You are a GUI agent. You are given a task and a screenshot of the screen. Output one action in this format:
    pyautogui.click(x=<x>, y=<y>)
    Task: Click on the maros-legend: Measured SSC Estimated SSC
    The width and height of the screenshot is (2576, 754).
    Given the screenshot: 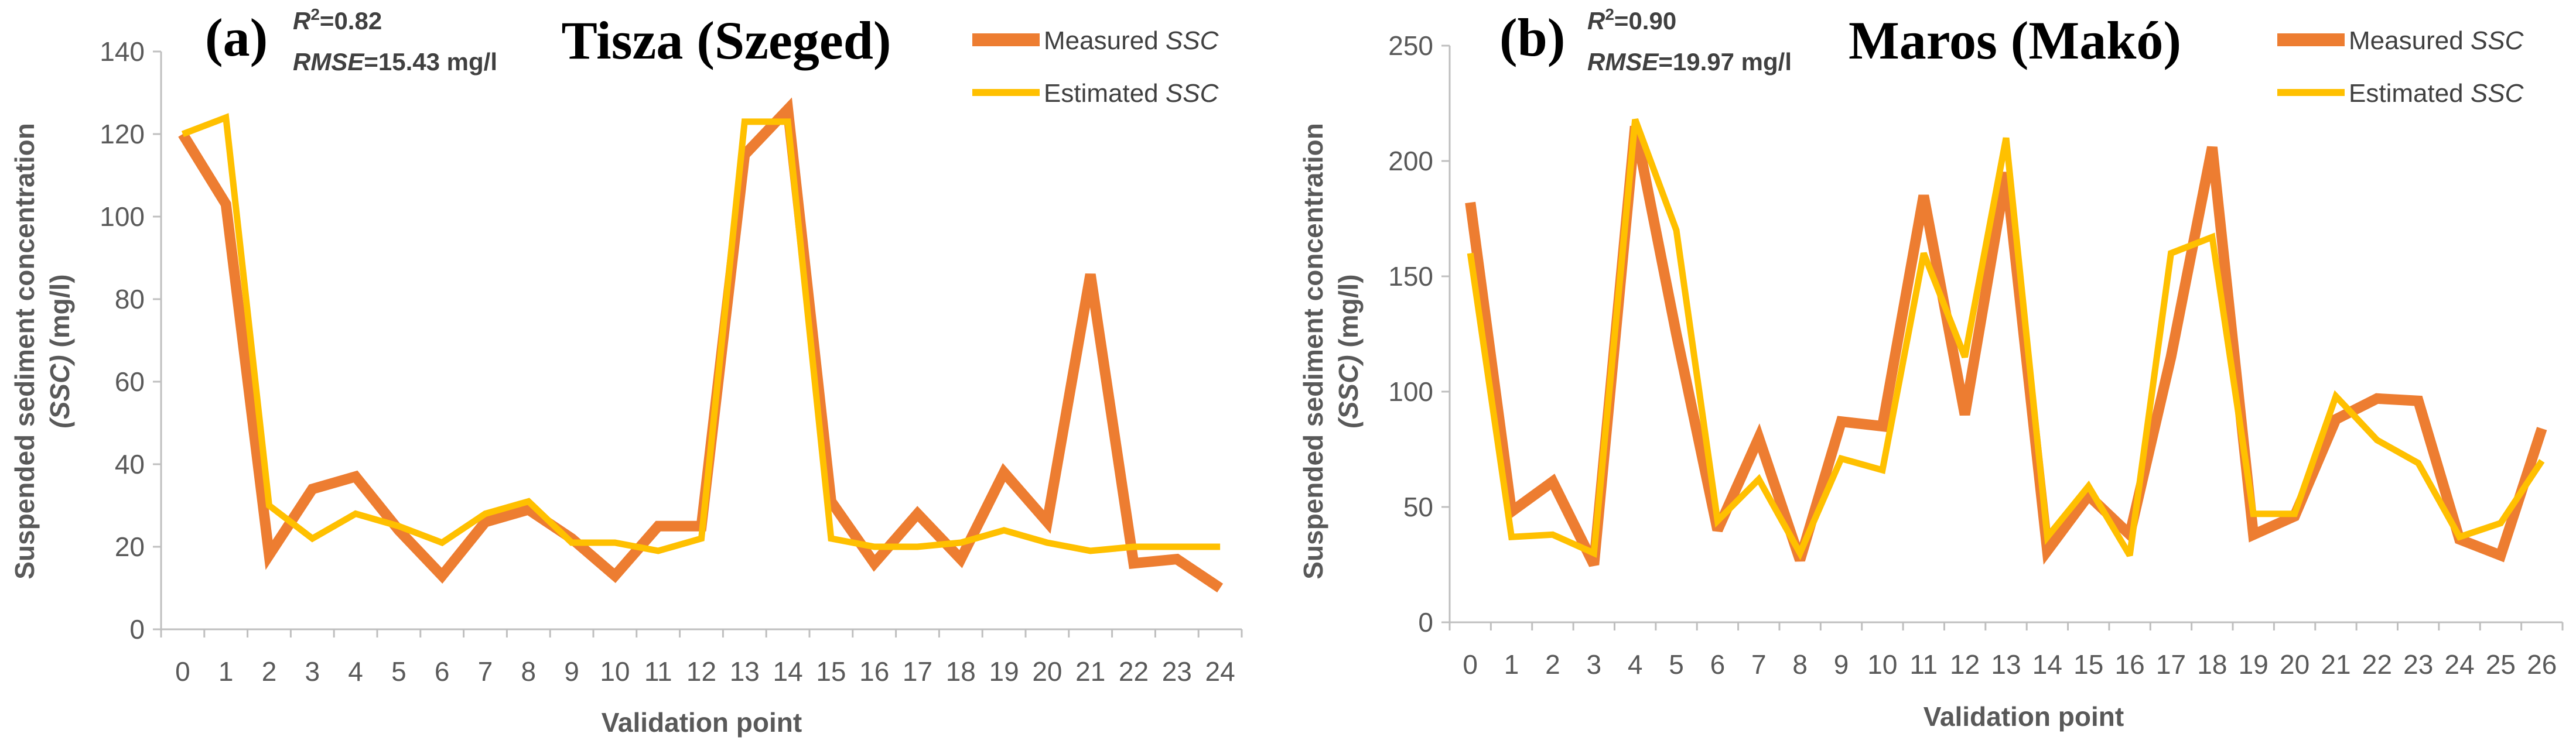 What is the action you would take?
    pyautogui.click(x=2400, y=67)
    